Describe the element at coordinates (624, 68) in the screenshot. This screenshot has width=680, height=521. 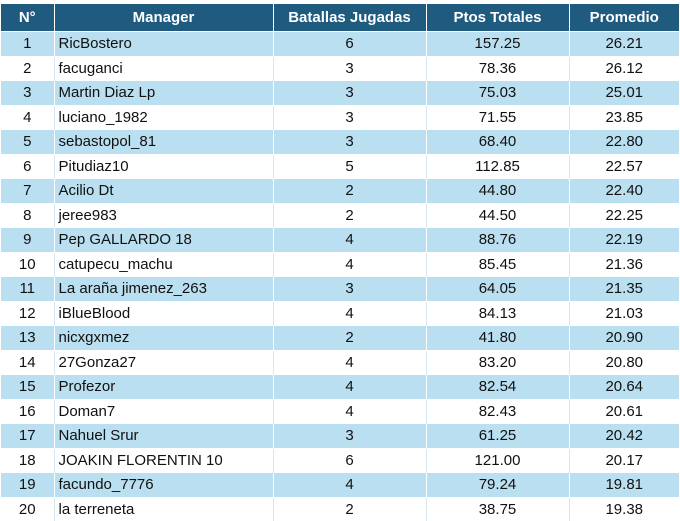
I see `cell-average: 26.12` at that location.